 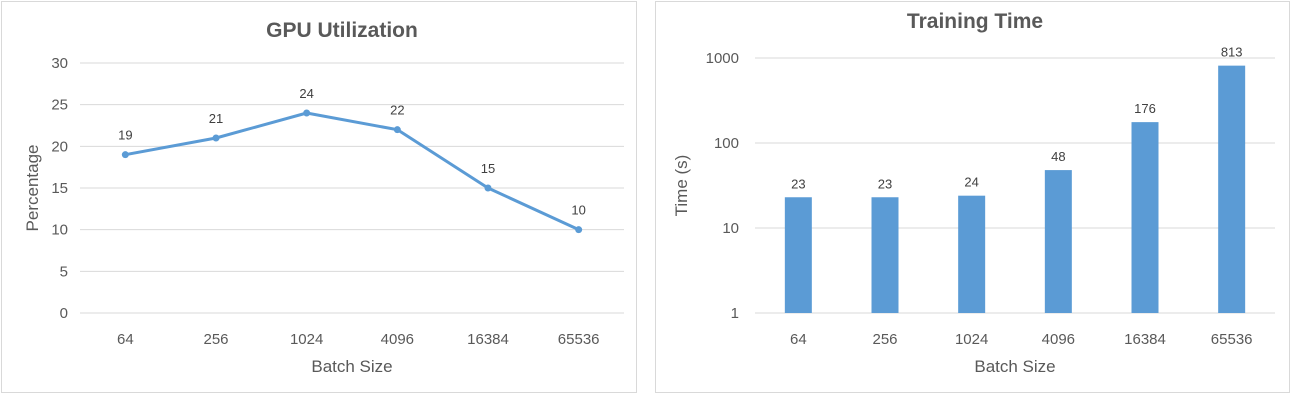 What do you see at coordinates (681, 186) in the screenshot?
I see `y-axis-title: Time (s)` at bounding box center [681, 186].